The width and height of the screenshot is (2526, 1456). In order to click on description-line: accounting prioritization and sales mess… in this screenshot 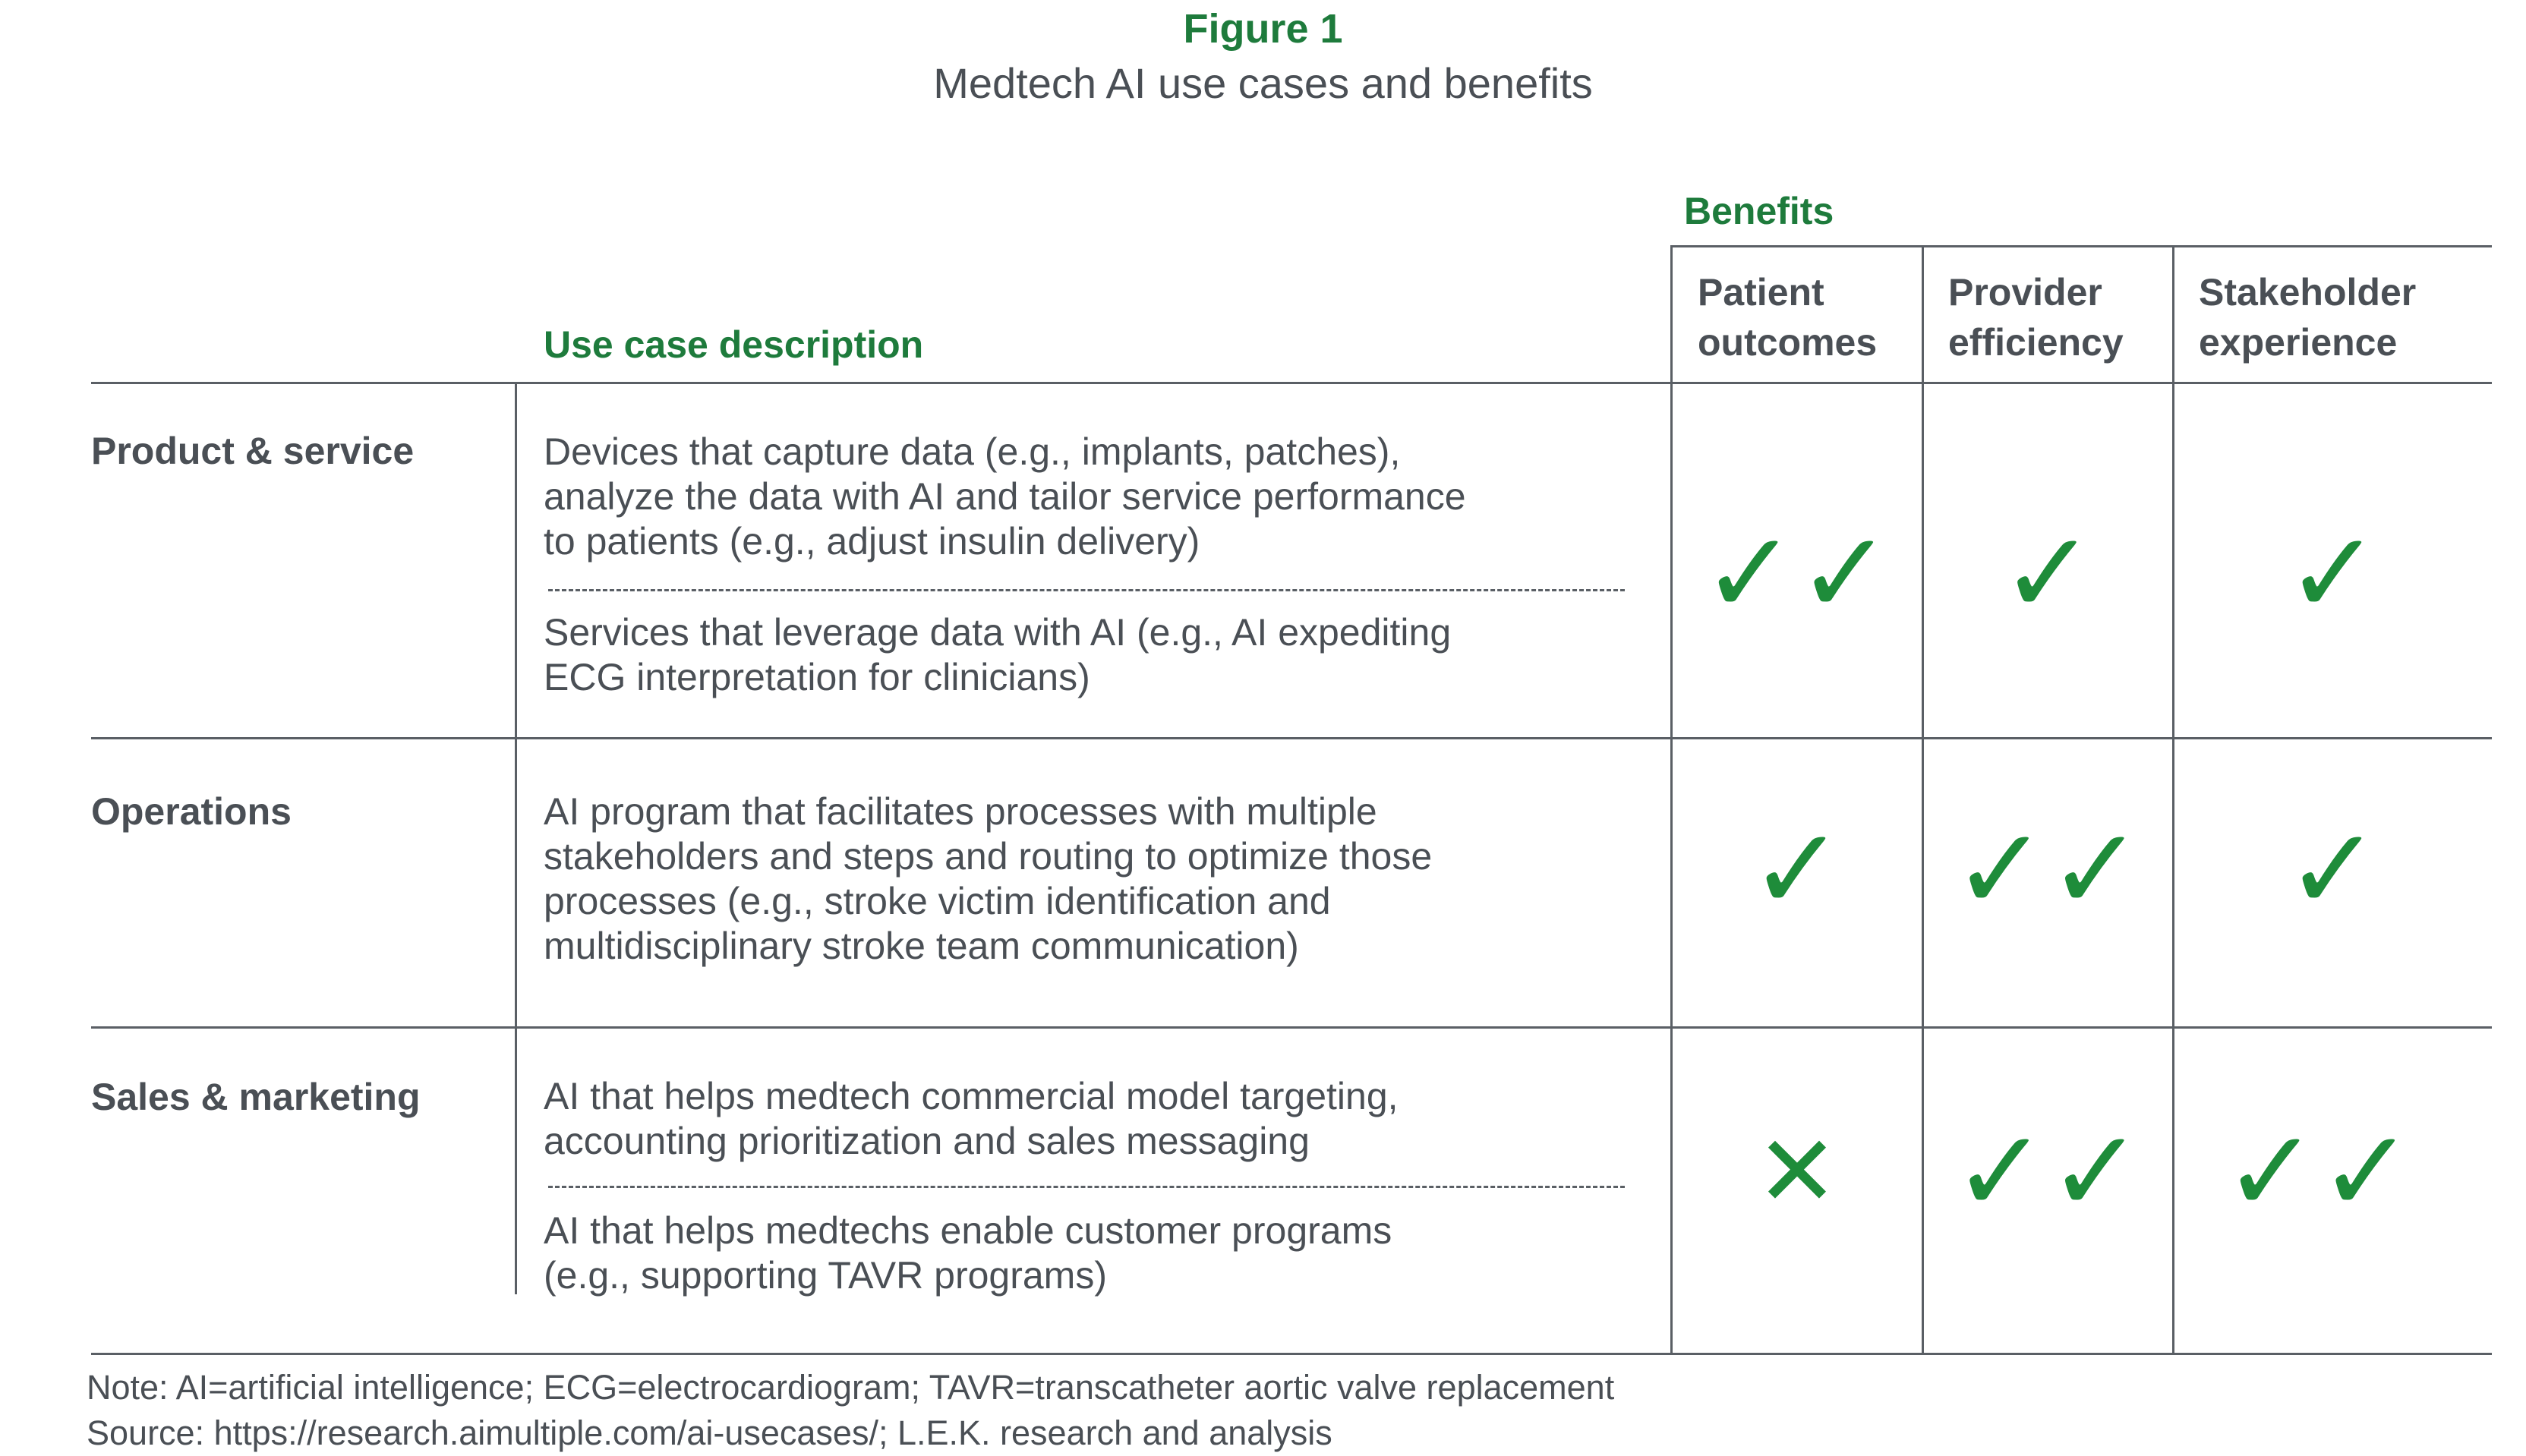, I will do `click(927, 1141)`.